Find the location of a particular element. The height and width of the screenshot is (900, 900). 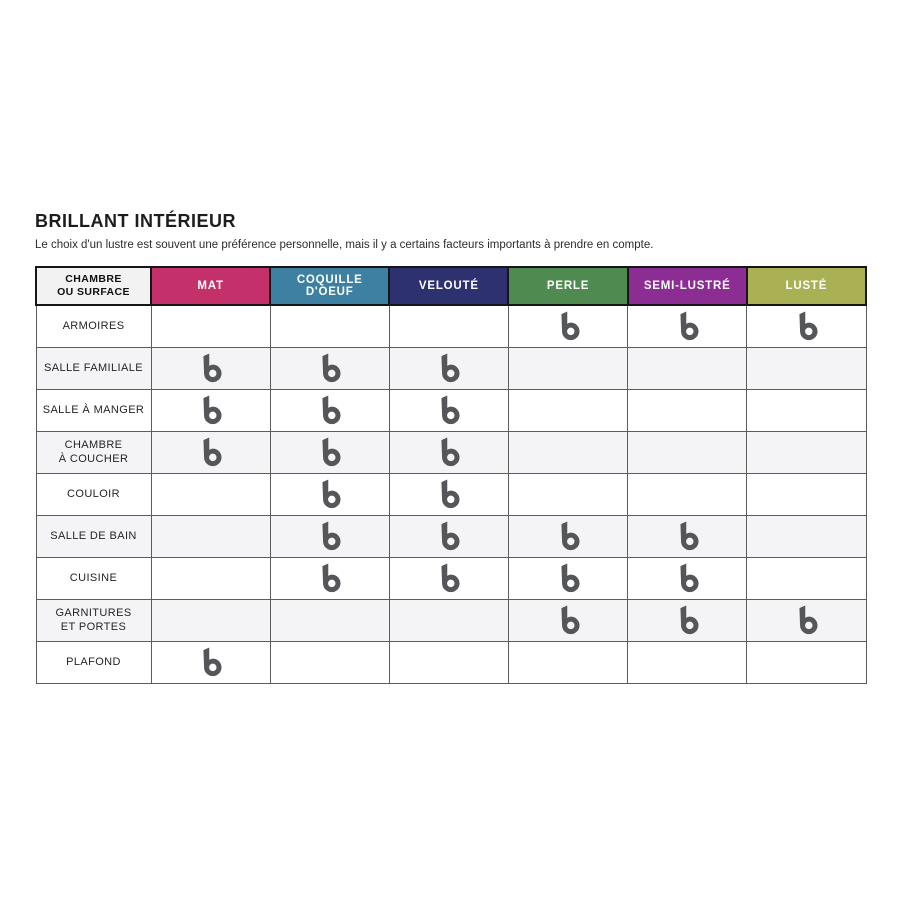

table-row: GARNITURES ET PORTES is located at coordinates (451, 620).